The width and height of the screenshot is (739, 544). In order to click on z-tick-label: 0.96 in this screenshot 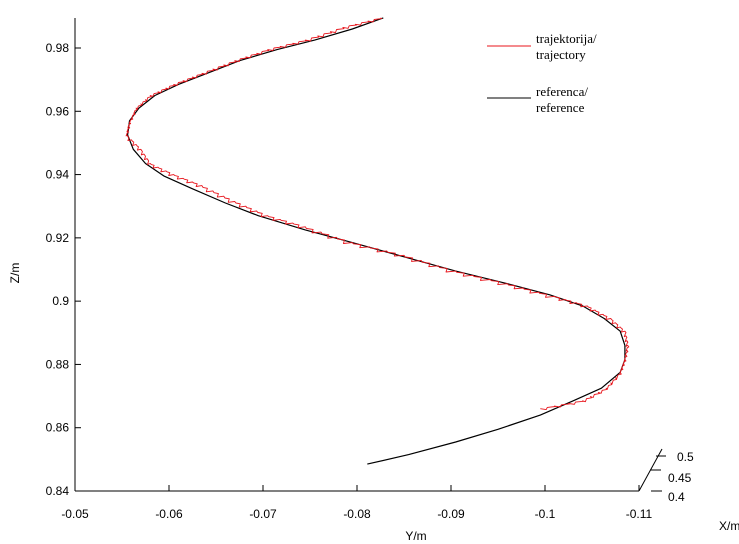, I will do `click(58, 111)`.